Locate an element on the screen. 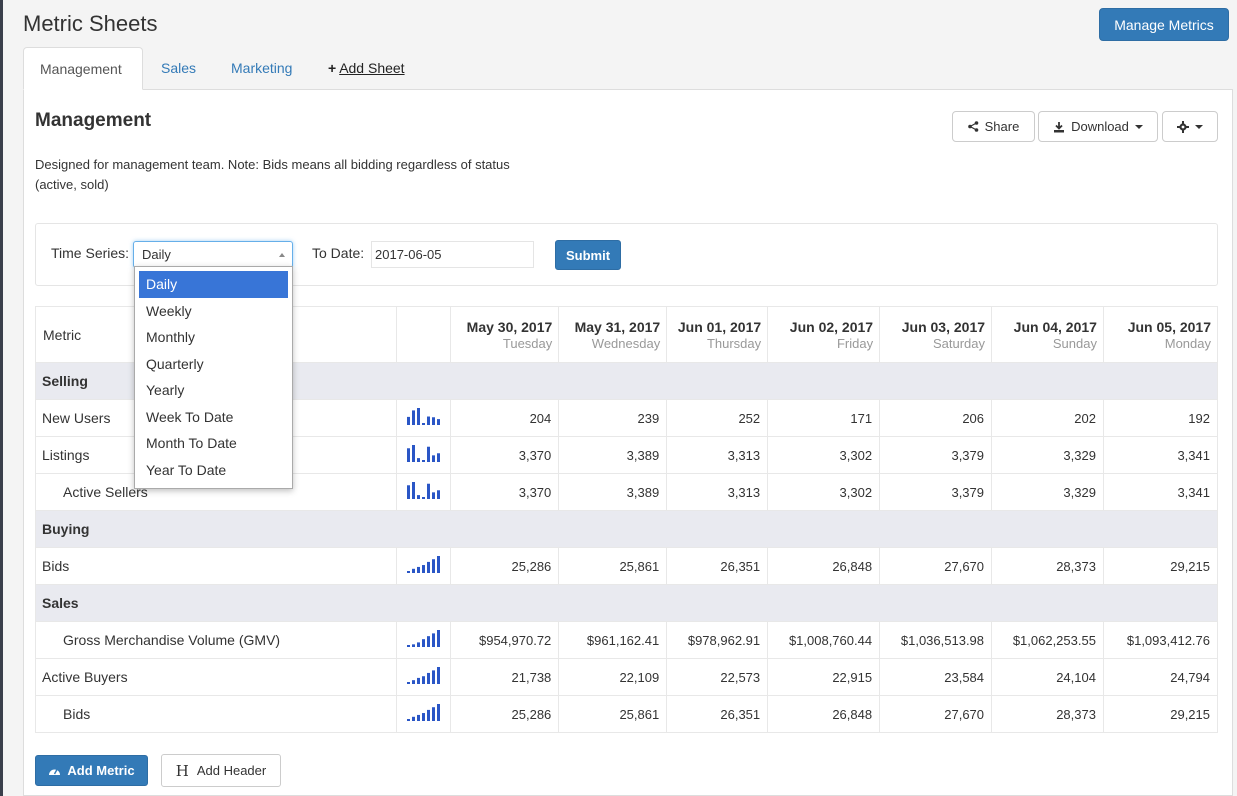 The width and height of the screenshot is (1237, 796). to-date-input: 2017-06-05 is located at coordinates (452, 254).